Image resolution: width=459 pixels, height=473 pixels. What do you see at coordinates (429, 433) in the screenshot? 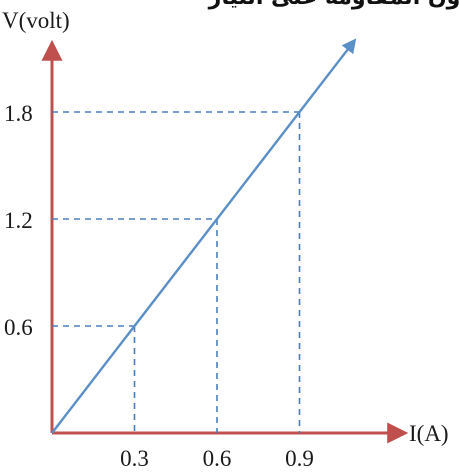
I see `x-axis-label: I(A)` at bounding box center [429, 433].